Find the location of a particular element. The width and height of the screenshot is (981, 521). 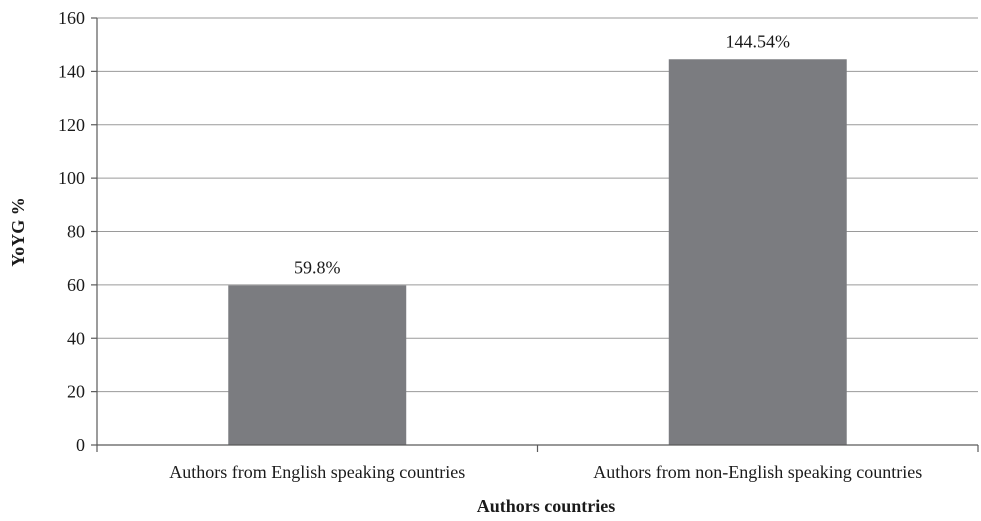

data-label: 144.54% is located at coordinates (758, 41).